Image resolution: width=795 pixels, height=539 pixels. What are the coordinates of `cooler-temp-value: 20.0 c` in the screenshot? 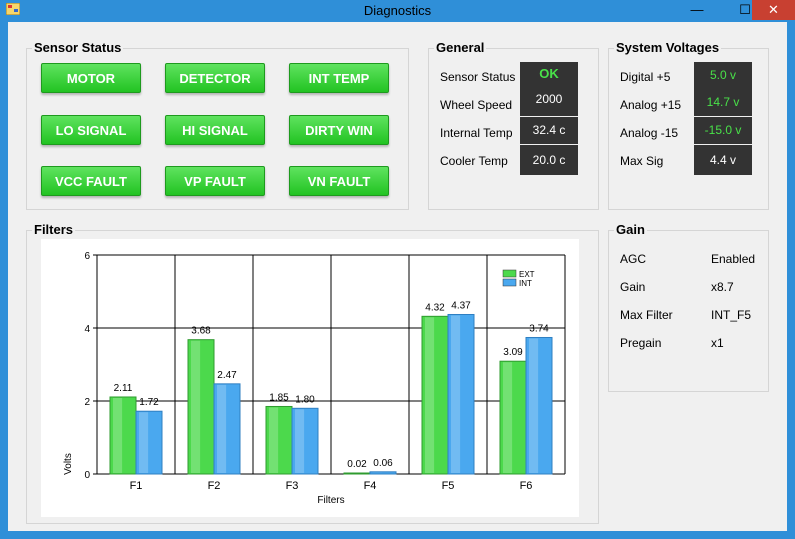 It's located at (549, 160).